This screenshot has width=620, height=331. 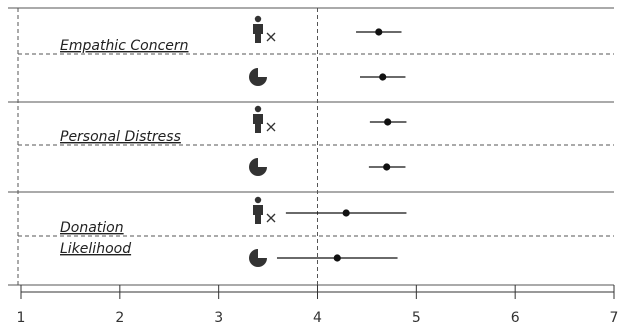 I want to click on x-tick-label: 6, so click(x=515, y=318).